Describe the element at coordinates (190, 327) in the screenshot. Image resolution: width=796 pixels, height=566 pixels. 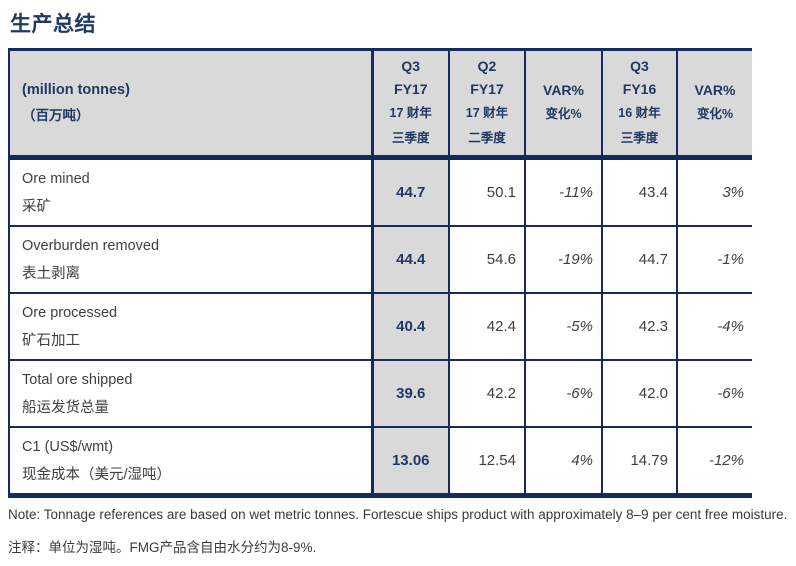
I see `row-label: Ore processed 矿石加工` at that location.